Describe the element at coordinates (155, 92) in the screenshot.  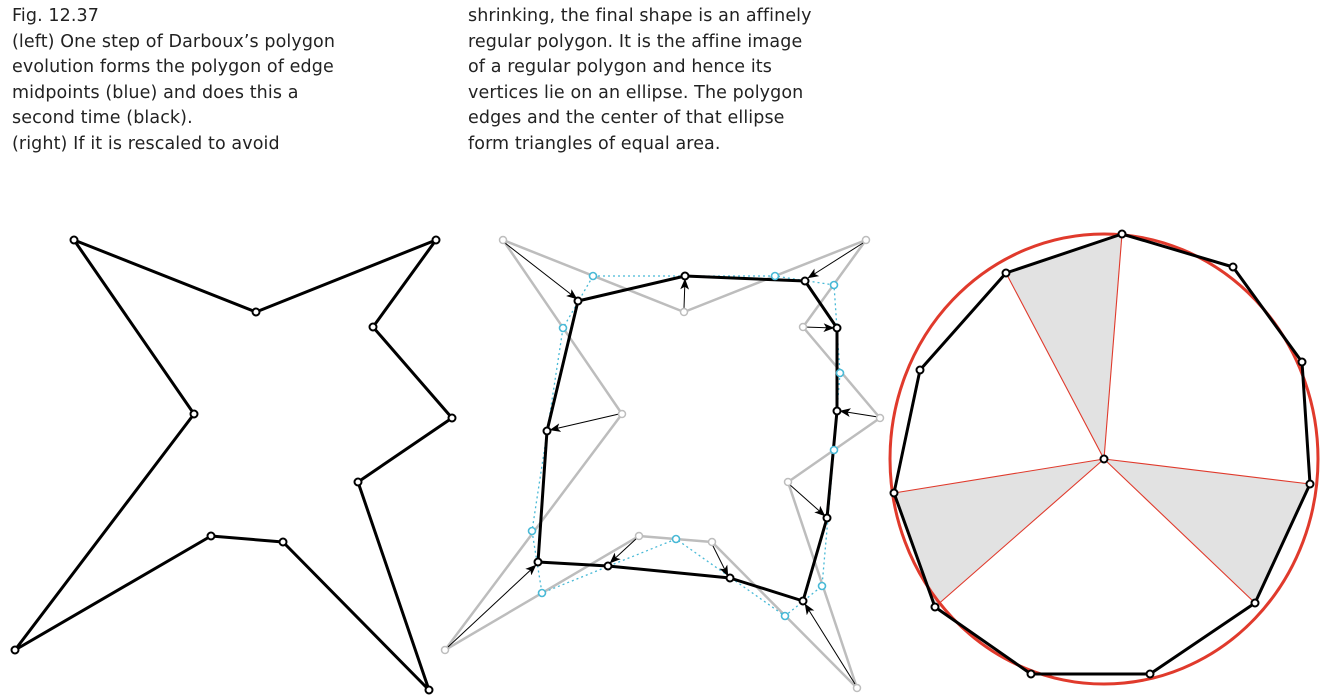
I see `caption-line: midpoints (blue) and does this a` at that location.